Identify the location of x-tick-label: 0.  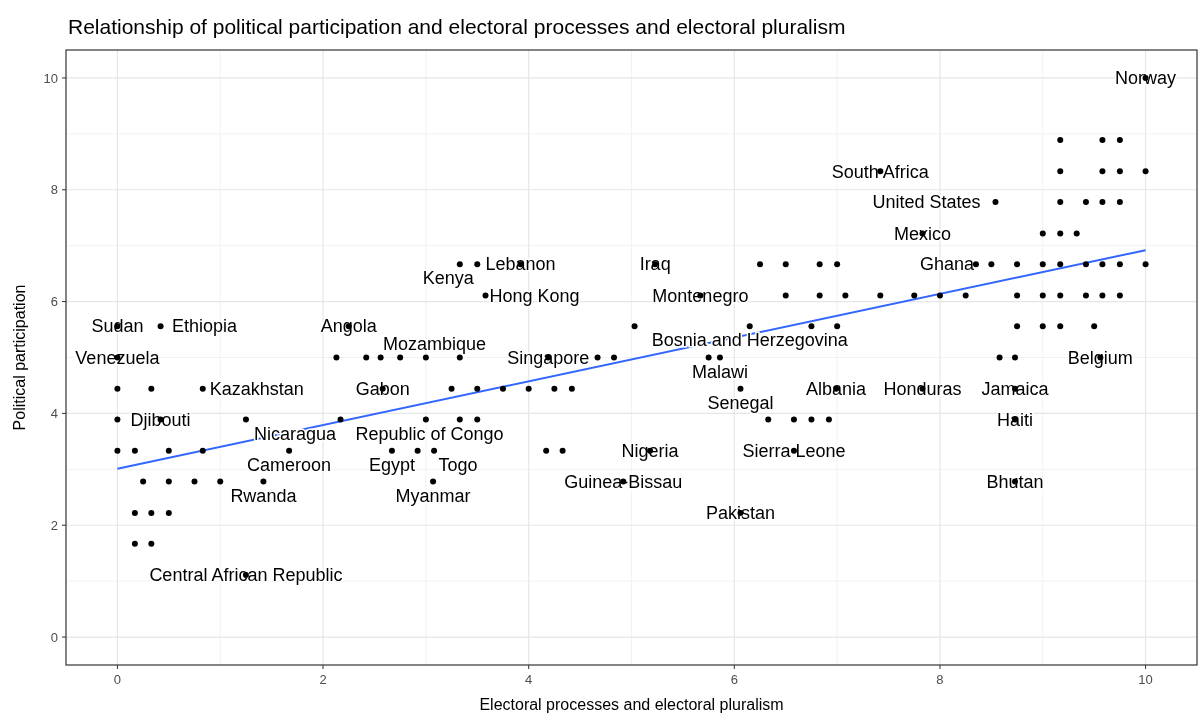
(117, 679).